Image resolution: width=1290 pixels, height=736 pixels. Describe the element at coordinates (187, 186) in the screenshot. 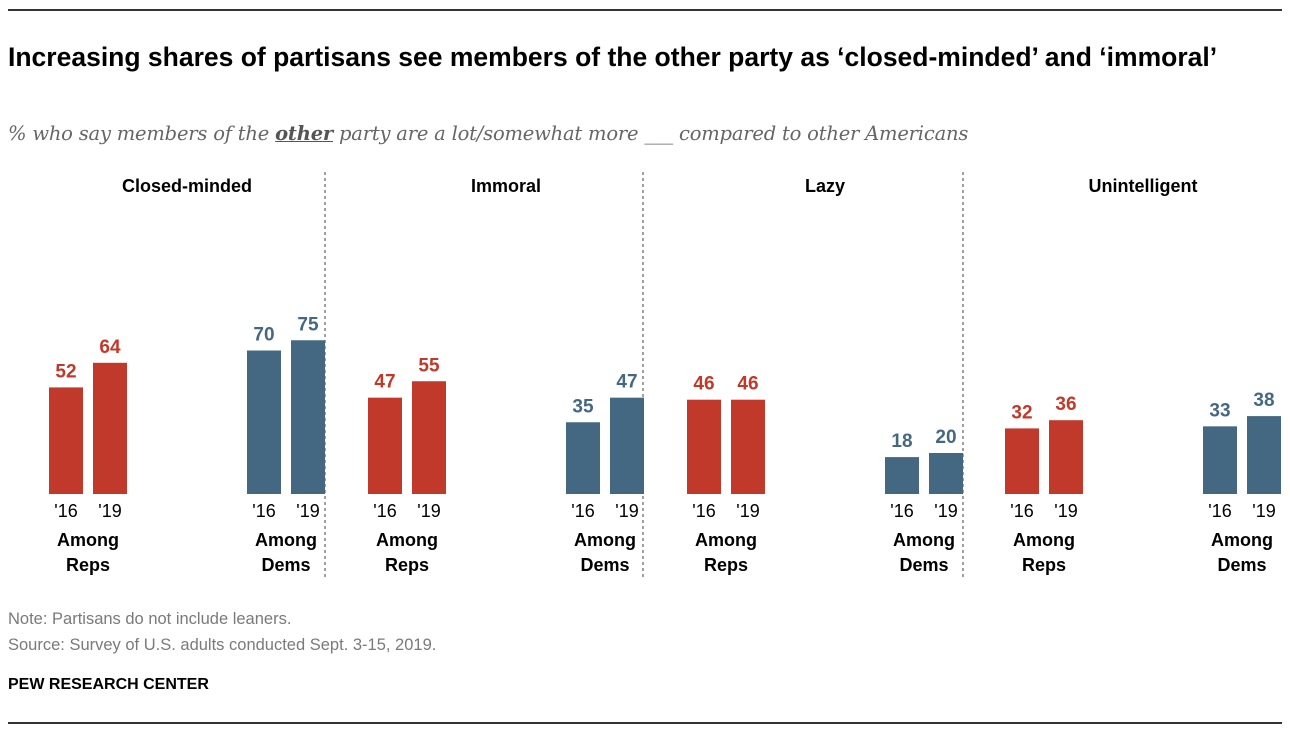

I see `panel-title: Closed-minded` at that location.